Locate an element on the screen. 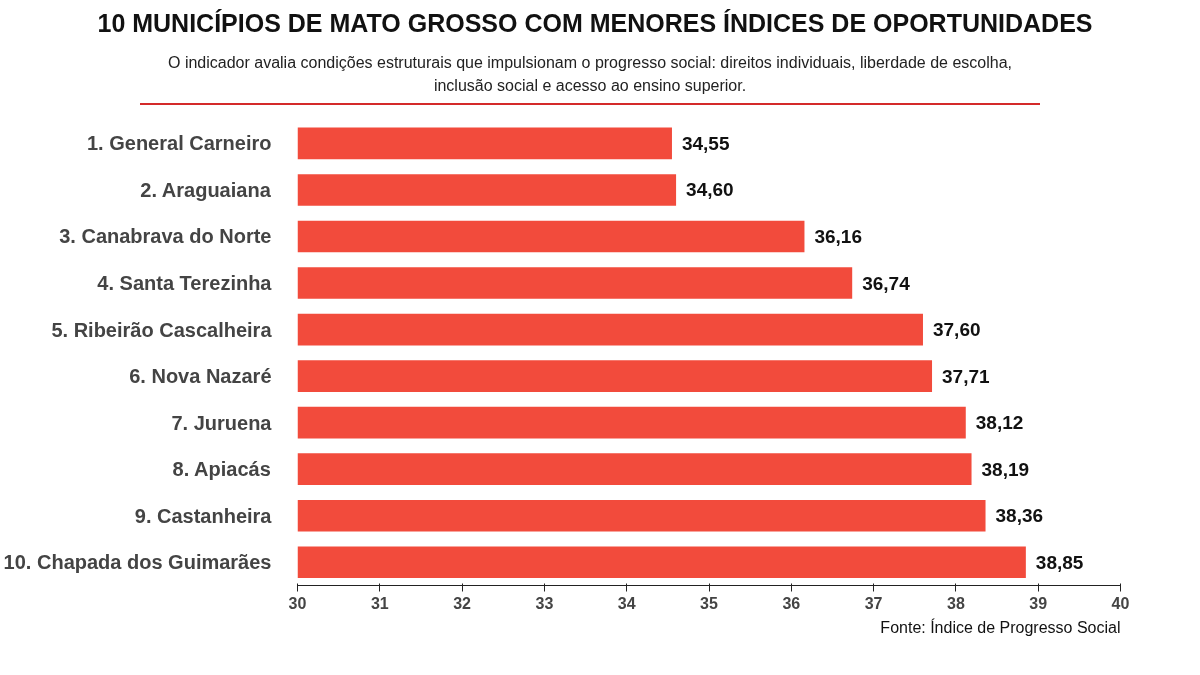 The width and height of the screenshot is (1200, 675). source-note: Fonte: Índice de Progresso Social is located at coordinates (1000, 626).